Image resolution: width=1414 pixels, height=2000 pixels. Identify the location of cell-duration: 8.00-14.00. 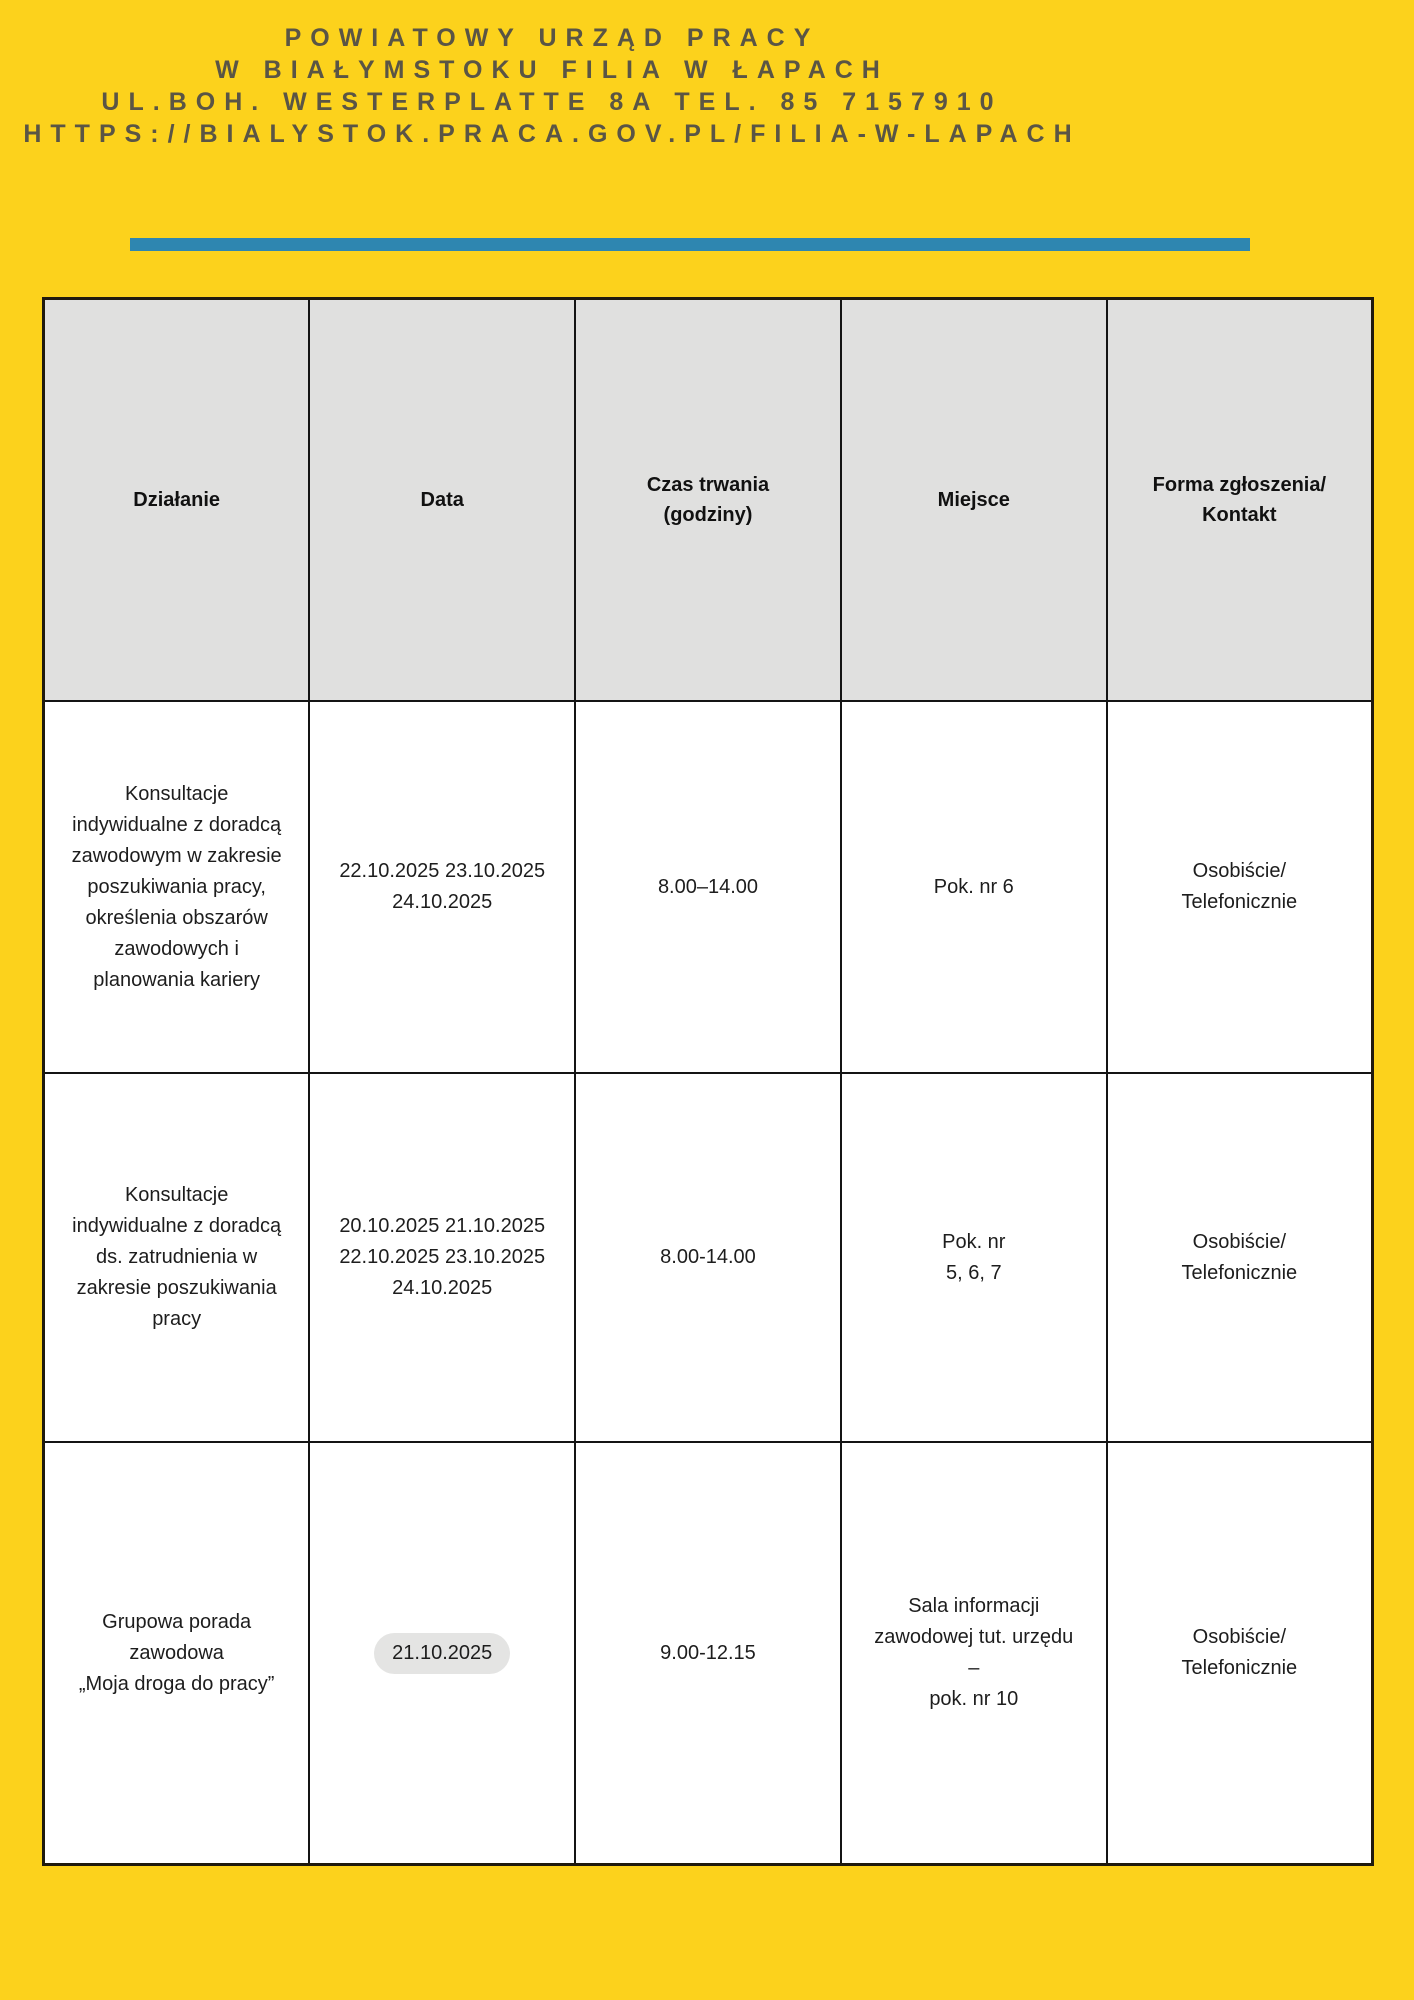
(708, 1257).